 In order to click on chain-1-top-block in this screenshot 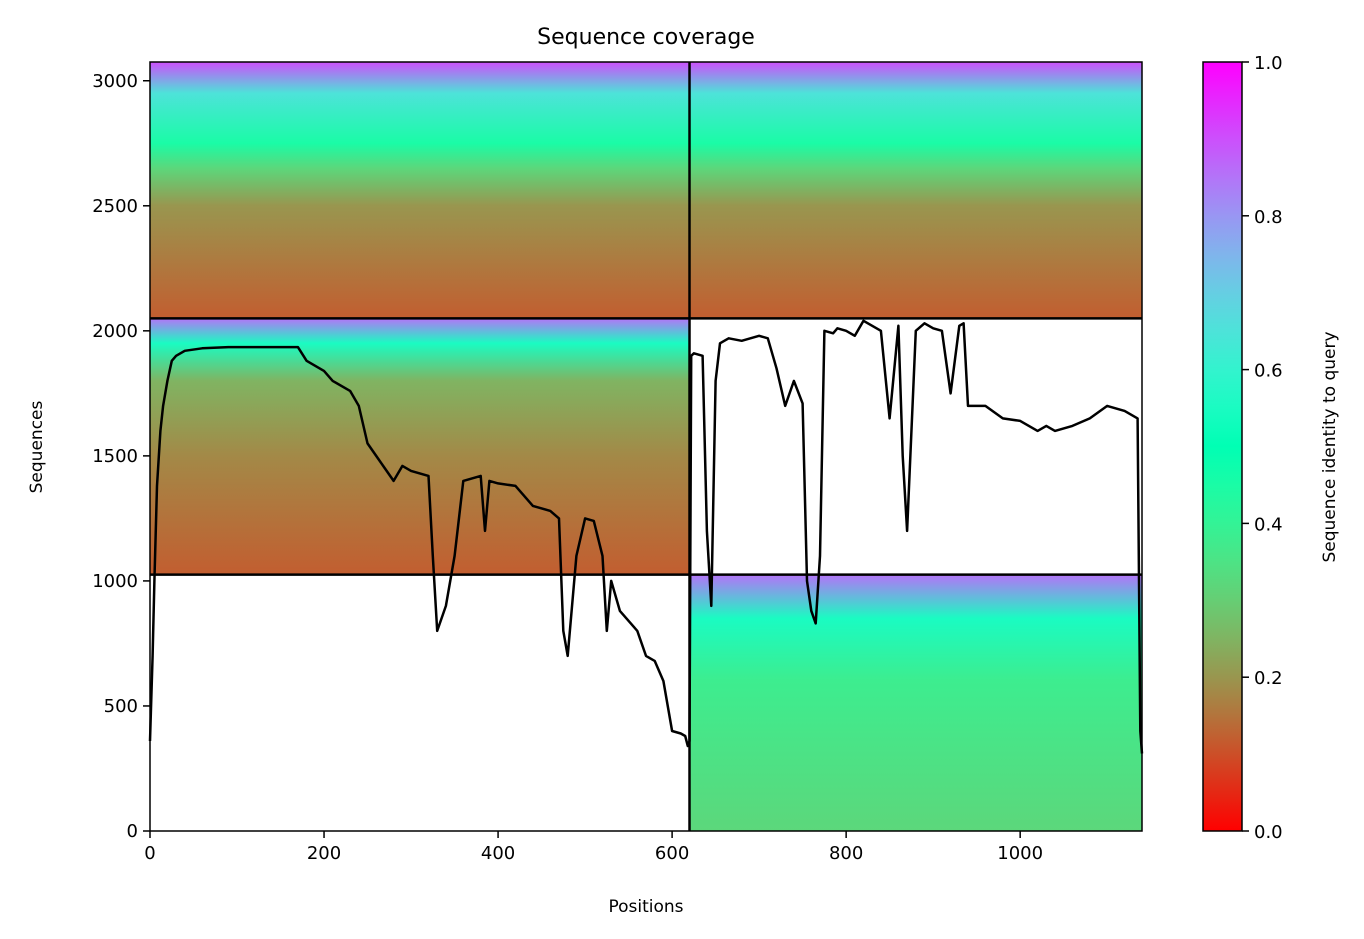, I will do `click(420, 190)`.